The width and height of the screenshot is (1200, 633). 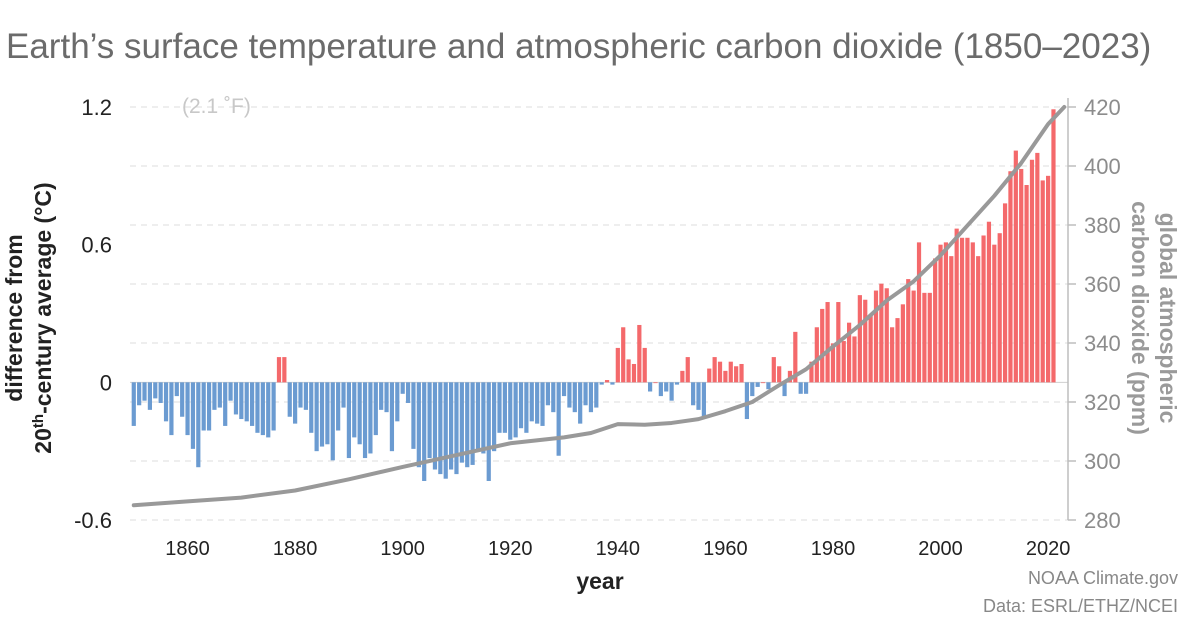 What do you see at coordinates (951, 319) in the screenshot?
I see `temperature-bar-2002` at bounding box center [951, 319].